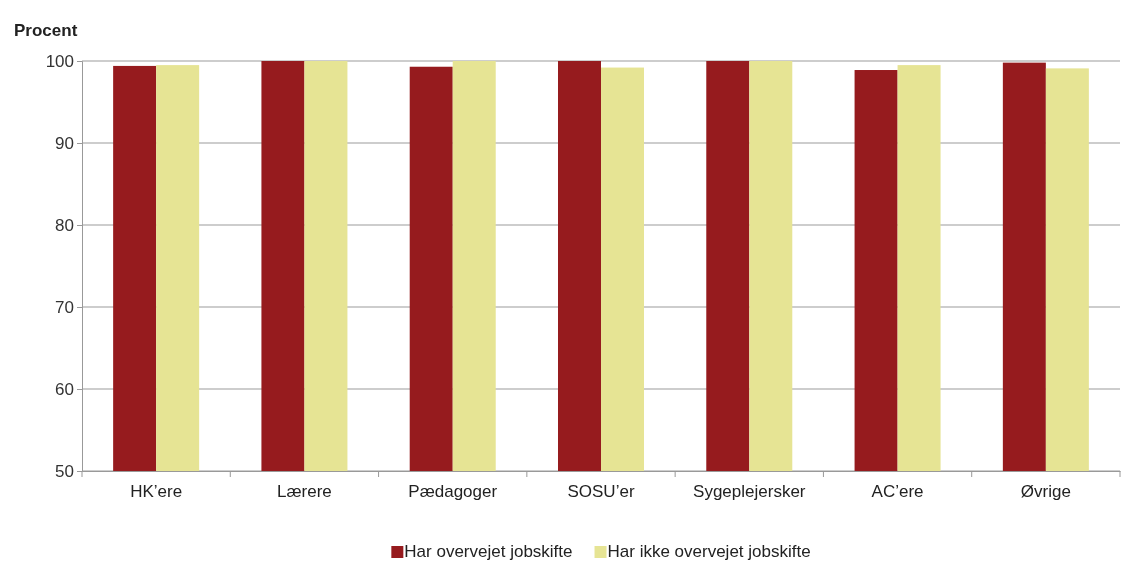 This screenshot has width=1138, height=575. Describe the element at coordinates (749, 492) in the screenshot. I see `x-tick-label: Sygeplejersker` at that location.